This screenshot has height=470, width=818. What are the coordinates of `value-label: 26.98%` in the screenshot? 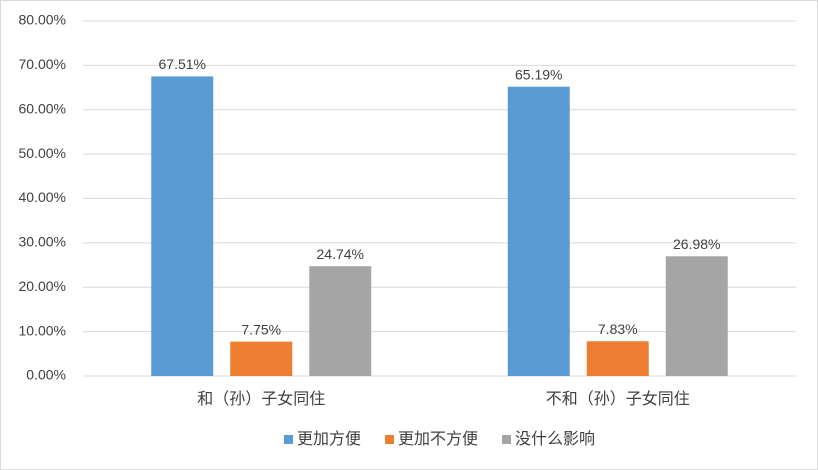 It's located at (696, 244).